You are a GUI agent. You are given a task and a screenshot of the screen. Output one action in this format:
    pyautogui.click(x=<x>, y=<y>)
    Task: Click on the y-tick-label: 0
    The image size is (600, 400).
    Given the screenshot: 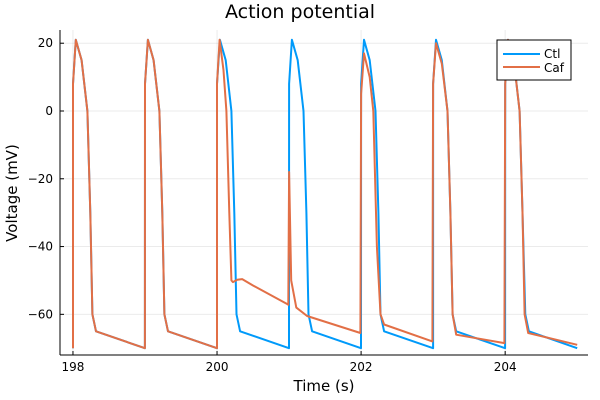 What is the action you would take?
    pyautogui.click(x=49, y=111)
    